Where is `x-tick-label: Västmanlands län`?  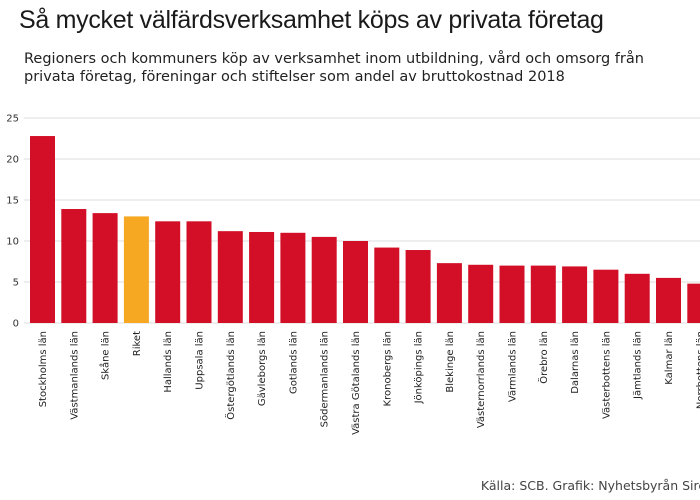 x-tick-label: Västmanlands län is located at coordinates (74, 375).